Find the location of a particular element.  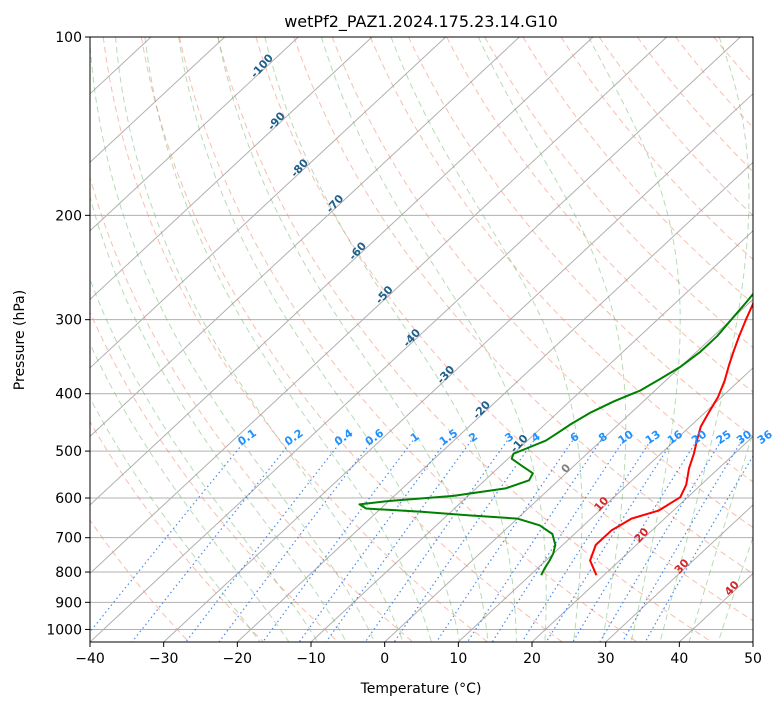

x-tick-label: −10 is located at coordinates (311, 659).